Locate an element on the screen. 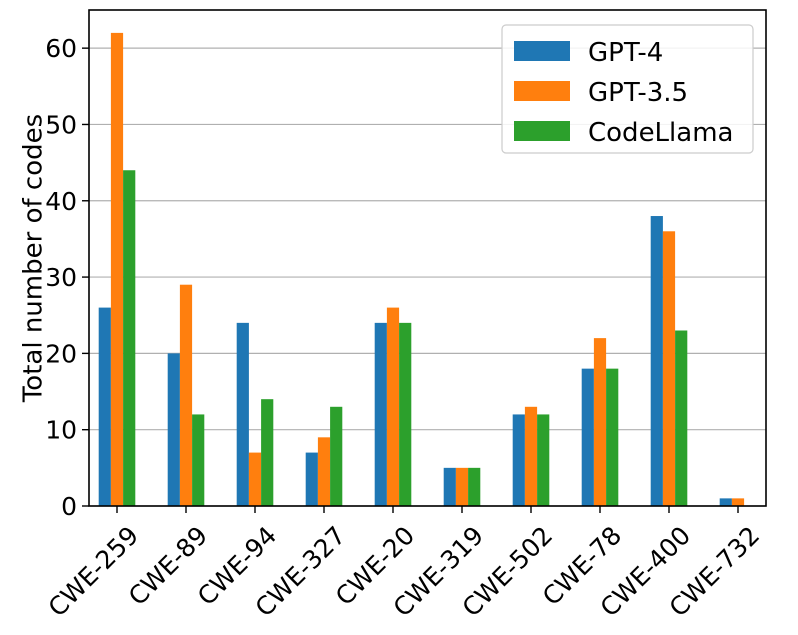 This screenshot has width=798, height=635. legend: GPT-4 GPT-3.5 CodeLlama is located at coordinates (627, 89).